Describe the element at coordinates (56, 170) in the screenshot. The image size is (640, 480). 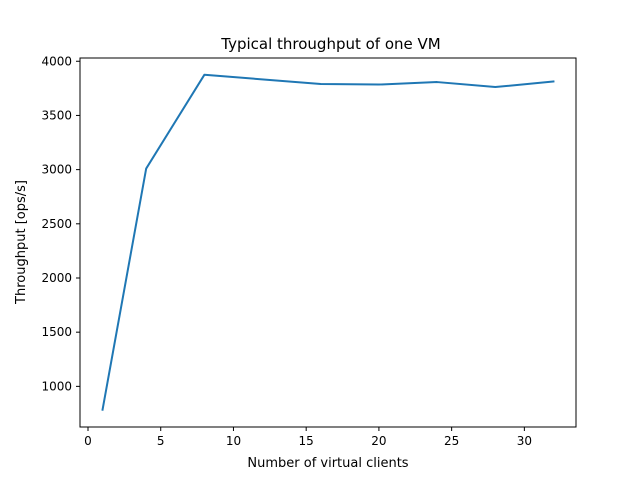
I see `y-tick-label: 3000` at that location.